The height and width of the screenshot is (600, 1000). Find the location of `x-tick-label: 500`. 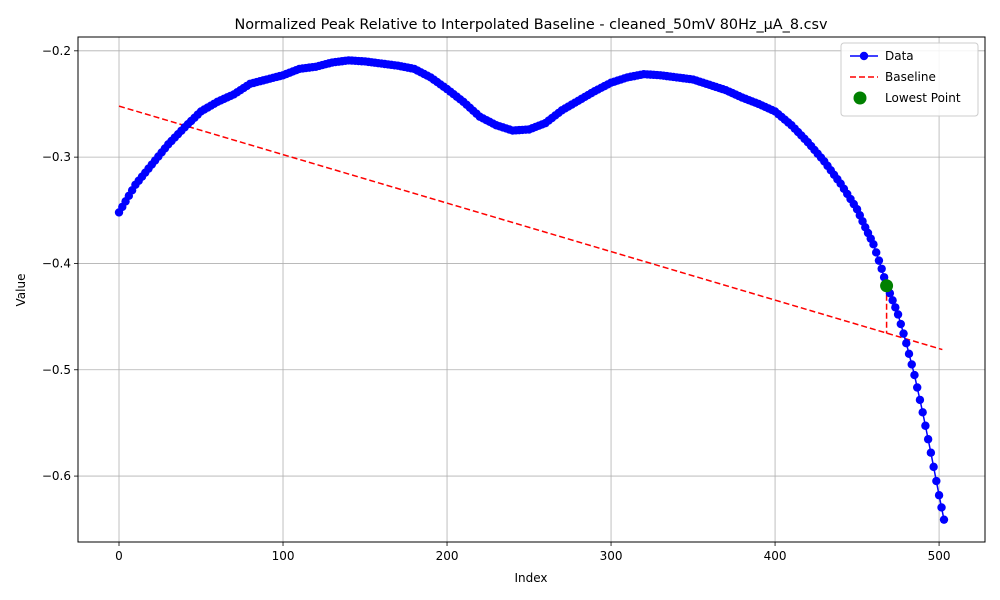

x-tick-label: 500 is located at coordinates (939, 556).